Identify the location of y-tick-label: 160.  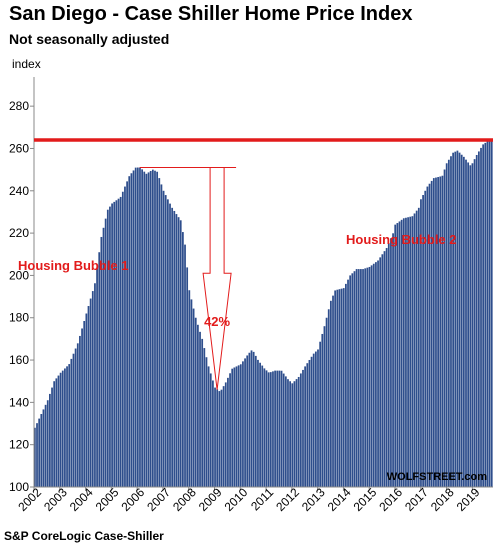
(19, 360).